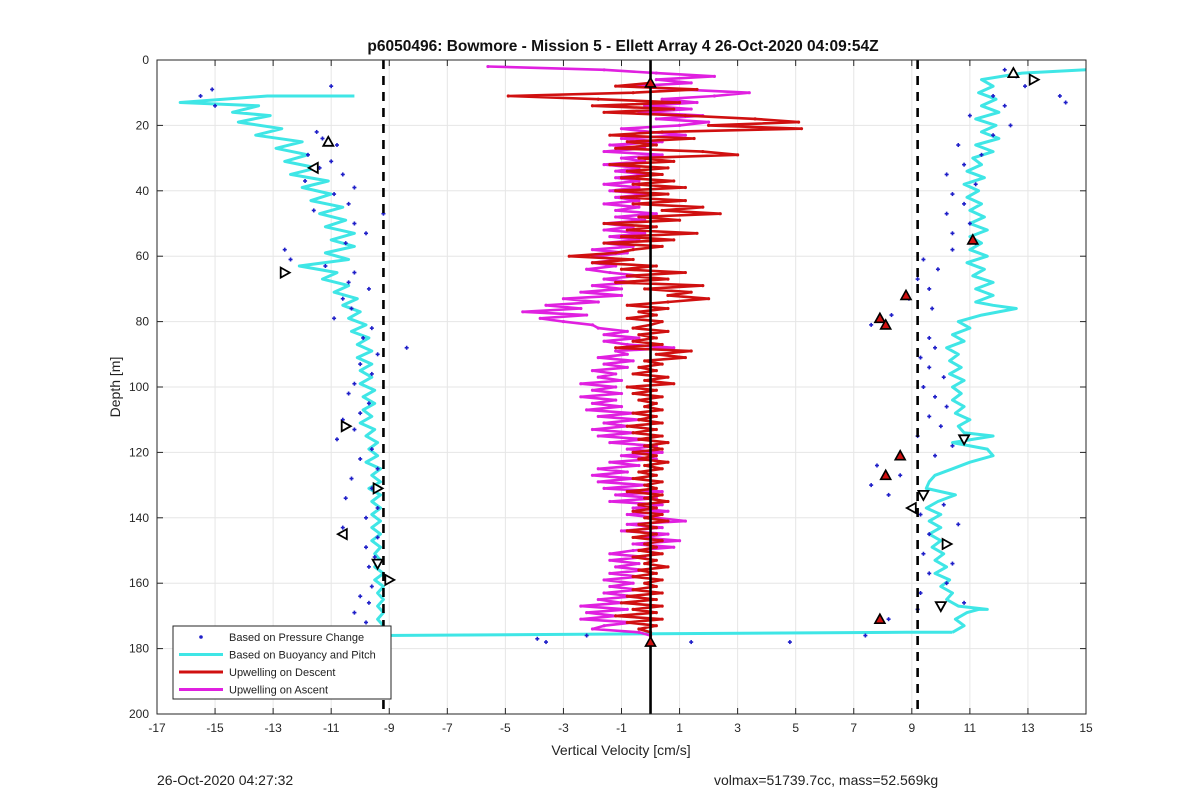  What do you see at coordinates (970, 728) in the screenshot?
I see `x-tick-label: 11` at bounding box center [970, 728].